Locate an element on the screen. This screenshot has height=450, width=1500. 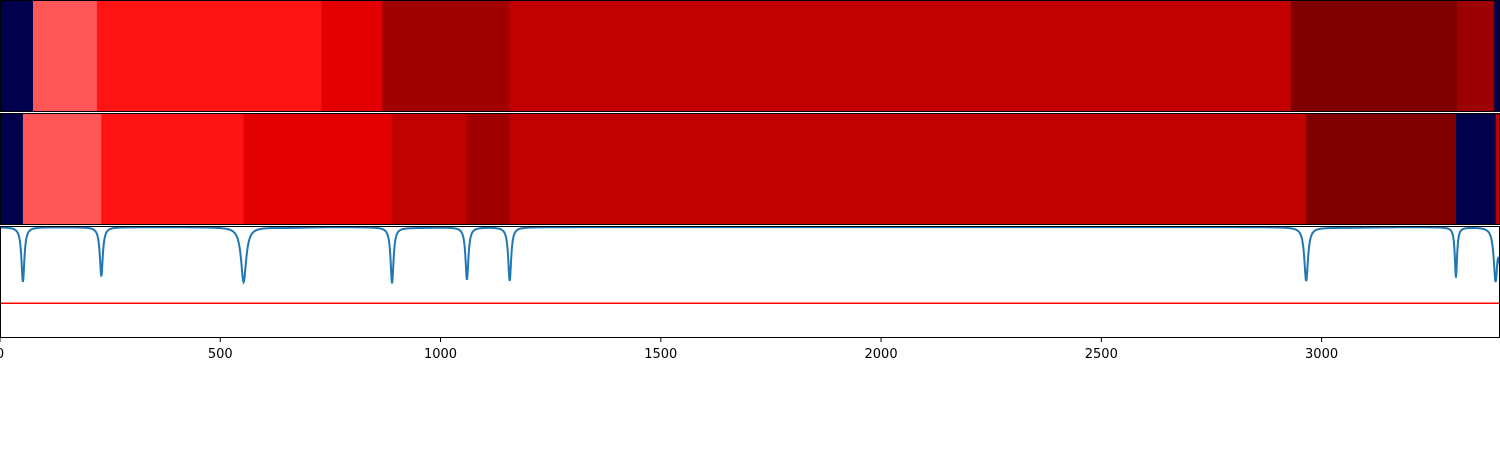
x-tick-label-2500: 2500 is located at coordinates (1101, 354).